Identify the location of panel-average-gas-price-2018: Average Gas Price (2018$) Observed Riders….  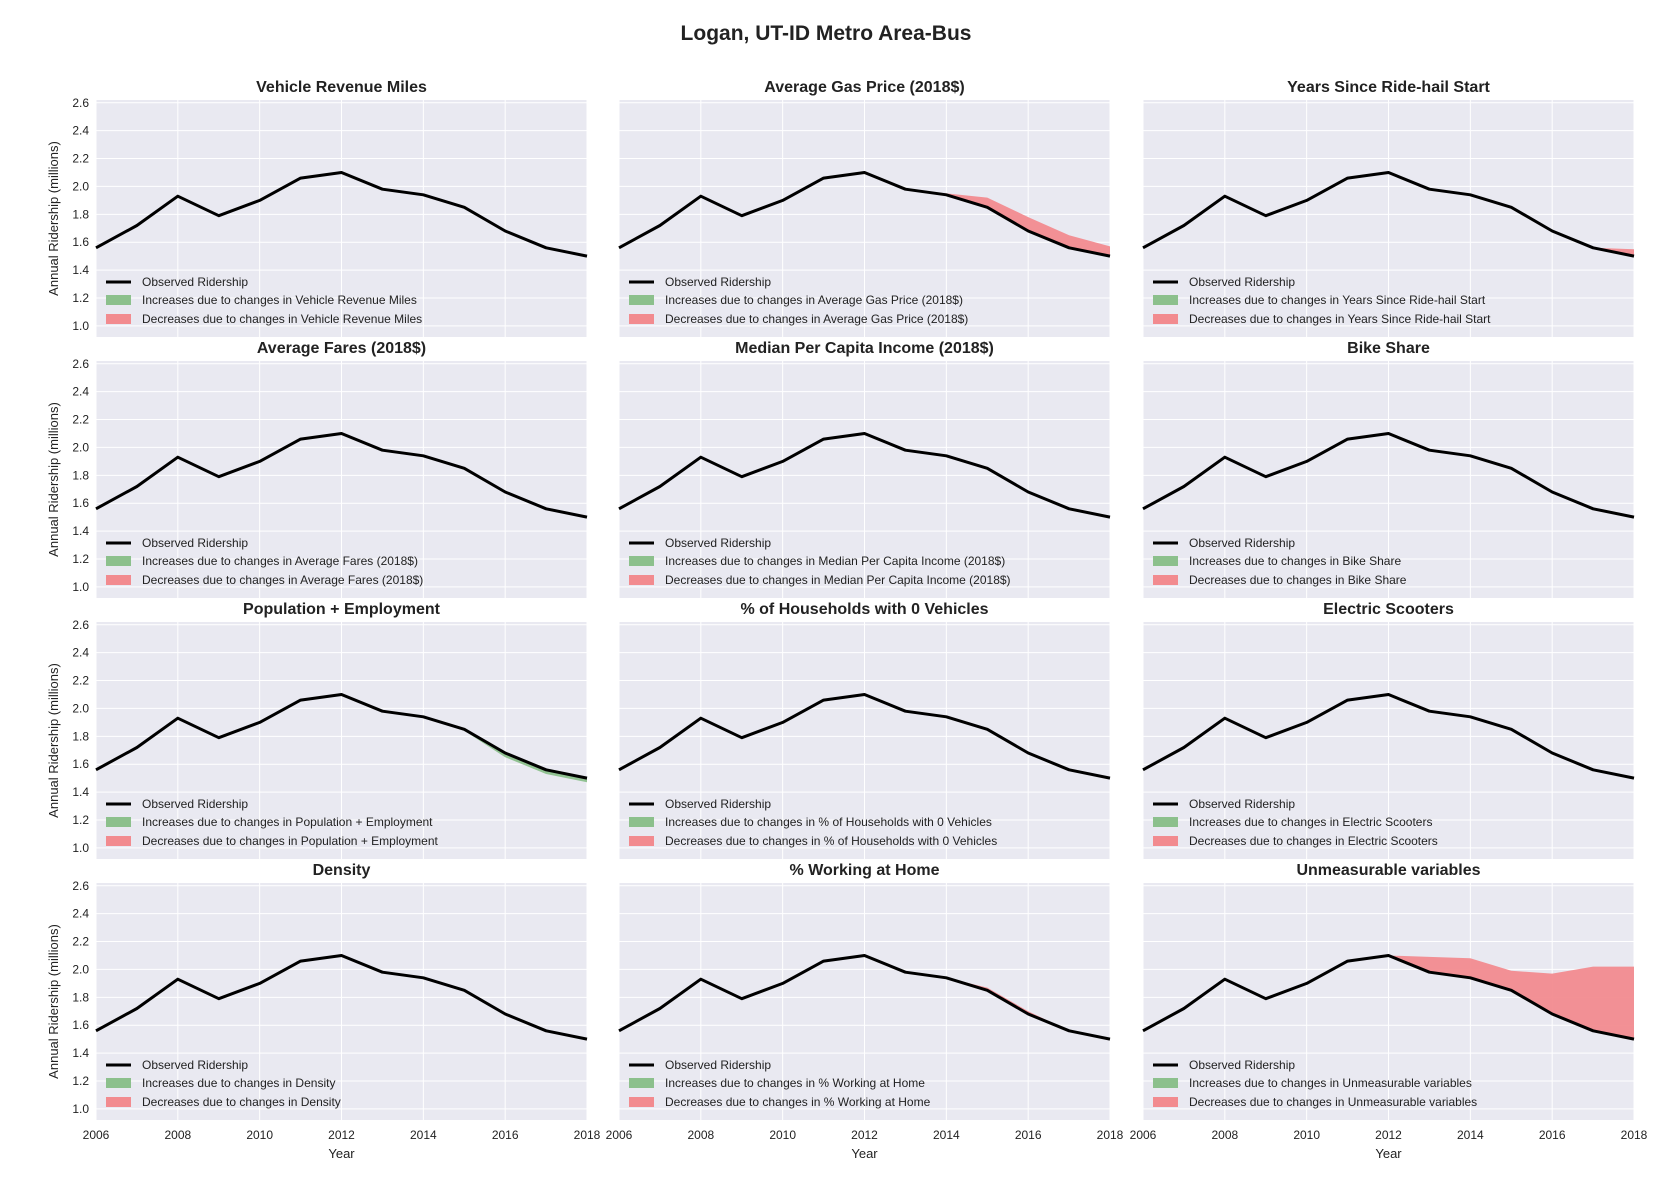
(864, 208).